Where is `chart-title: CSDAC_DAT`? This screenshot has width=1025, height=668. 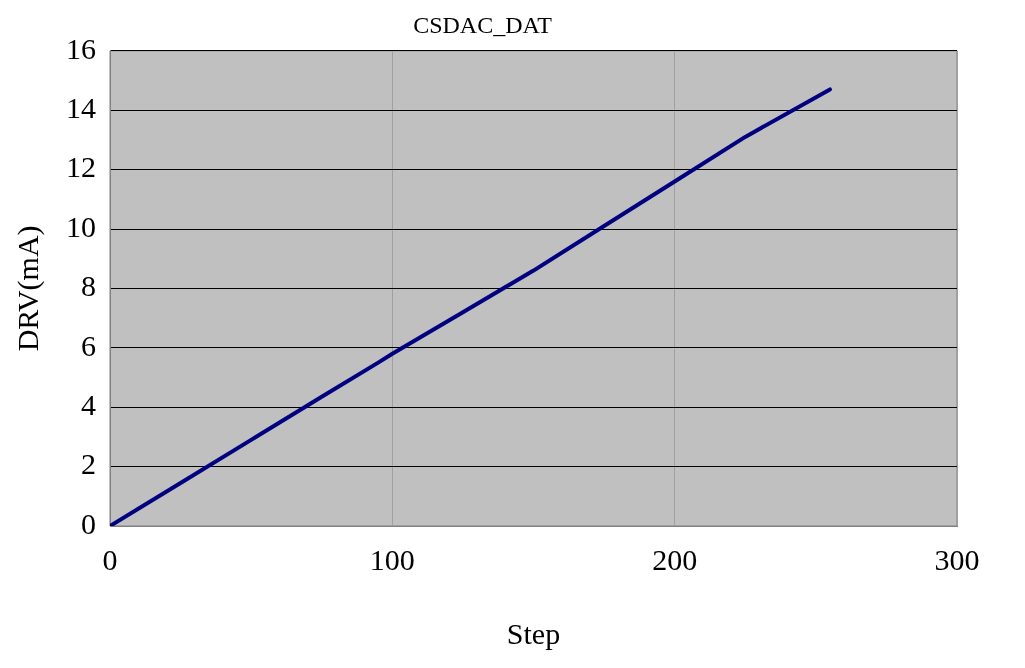 chart-title: CSDAC_DAT is located at coordinates (483, 24).